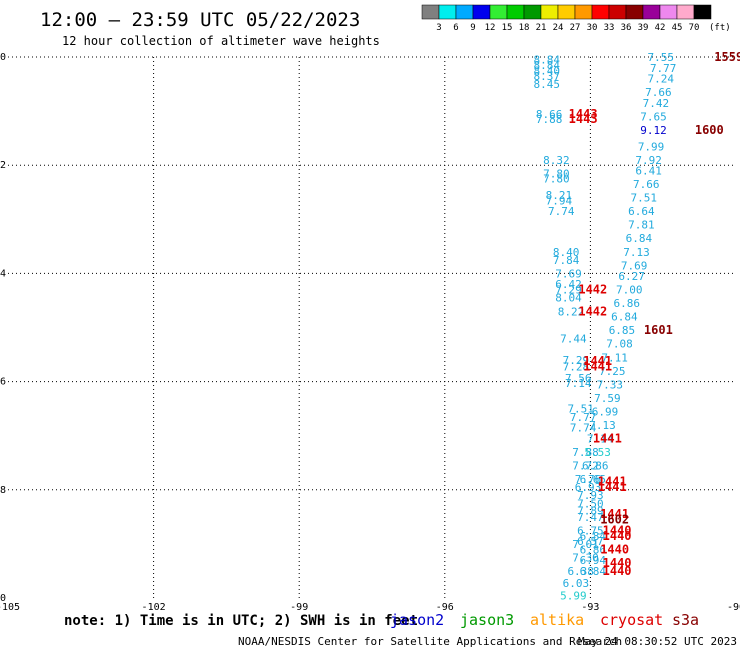 The image size is (740, 650). I want to click on swh-value: 7.00, so click(629, 290).